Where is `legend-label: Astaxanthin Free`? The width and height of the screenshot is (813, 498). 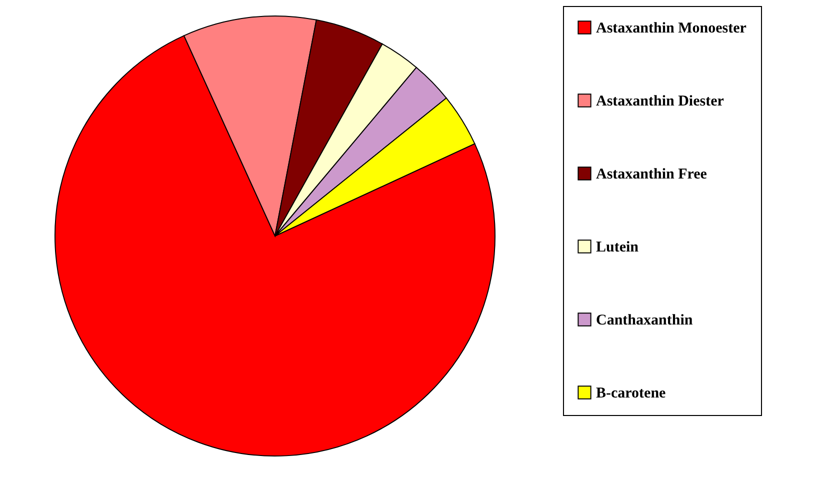
legend-label: Astaxanthin Free is located at coordinates (652, 174).